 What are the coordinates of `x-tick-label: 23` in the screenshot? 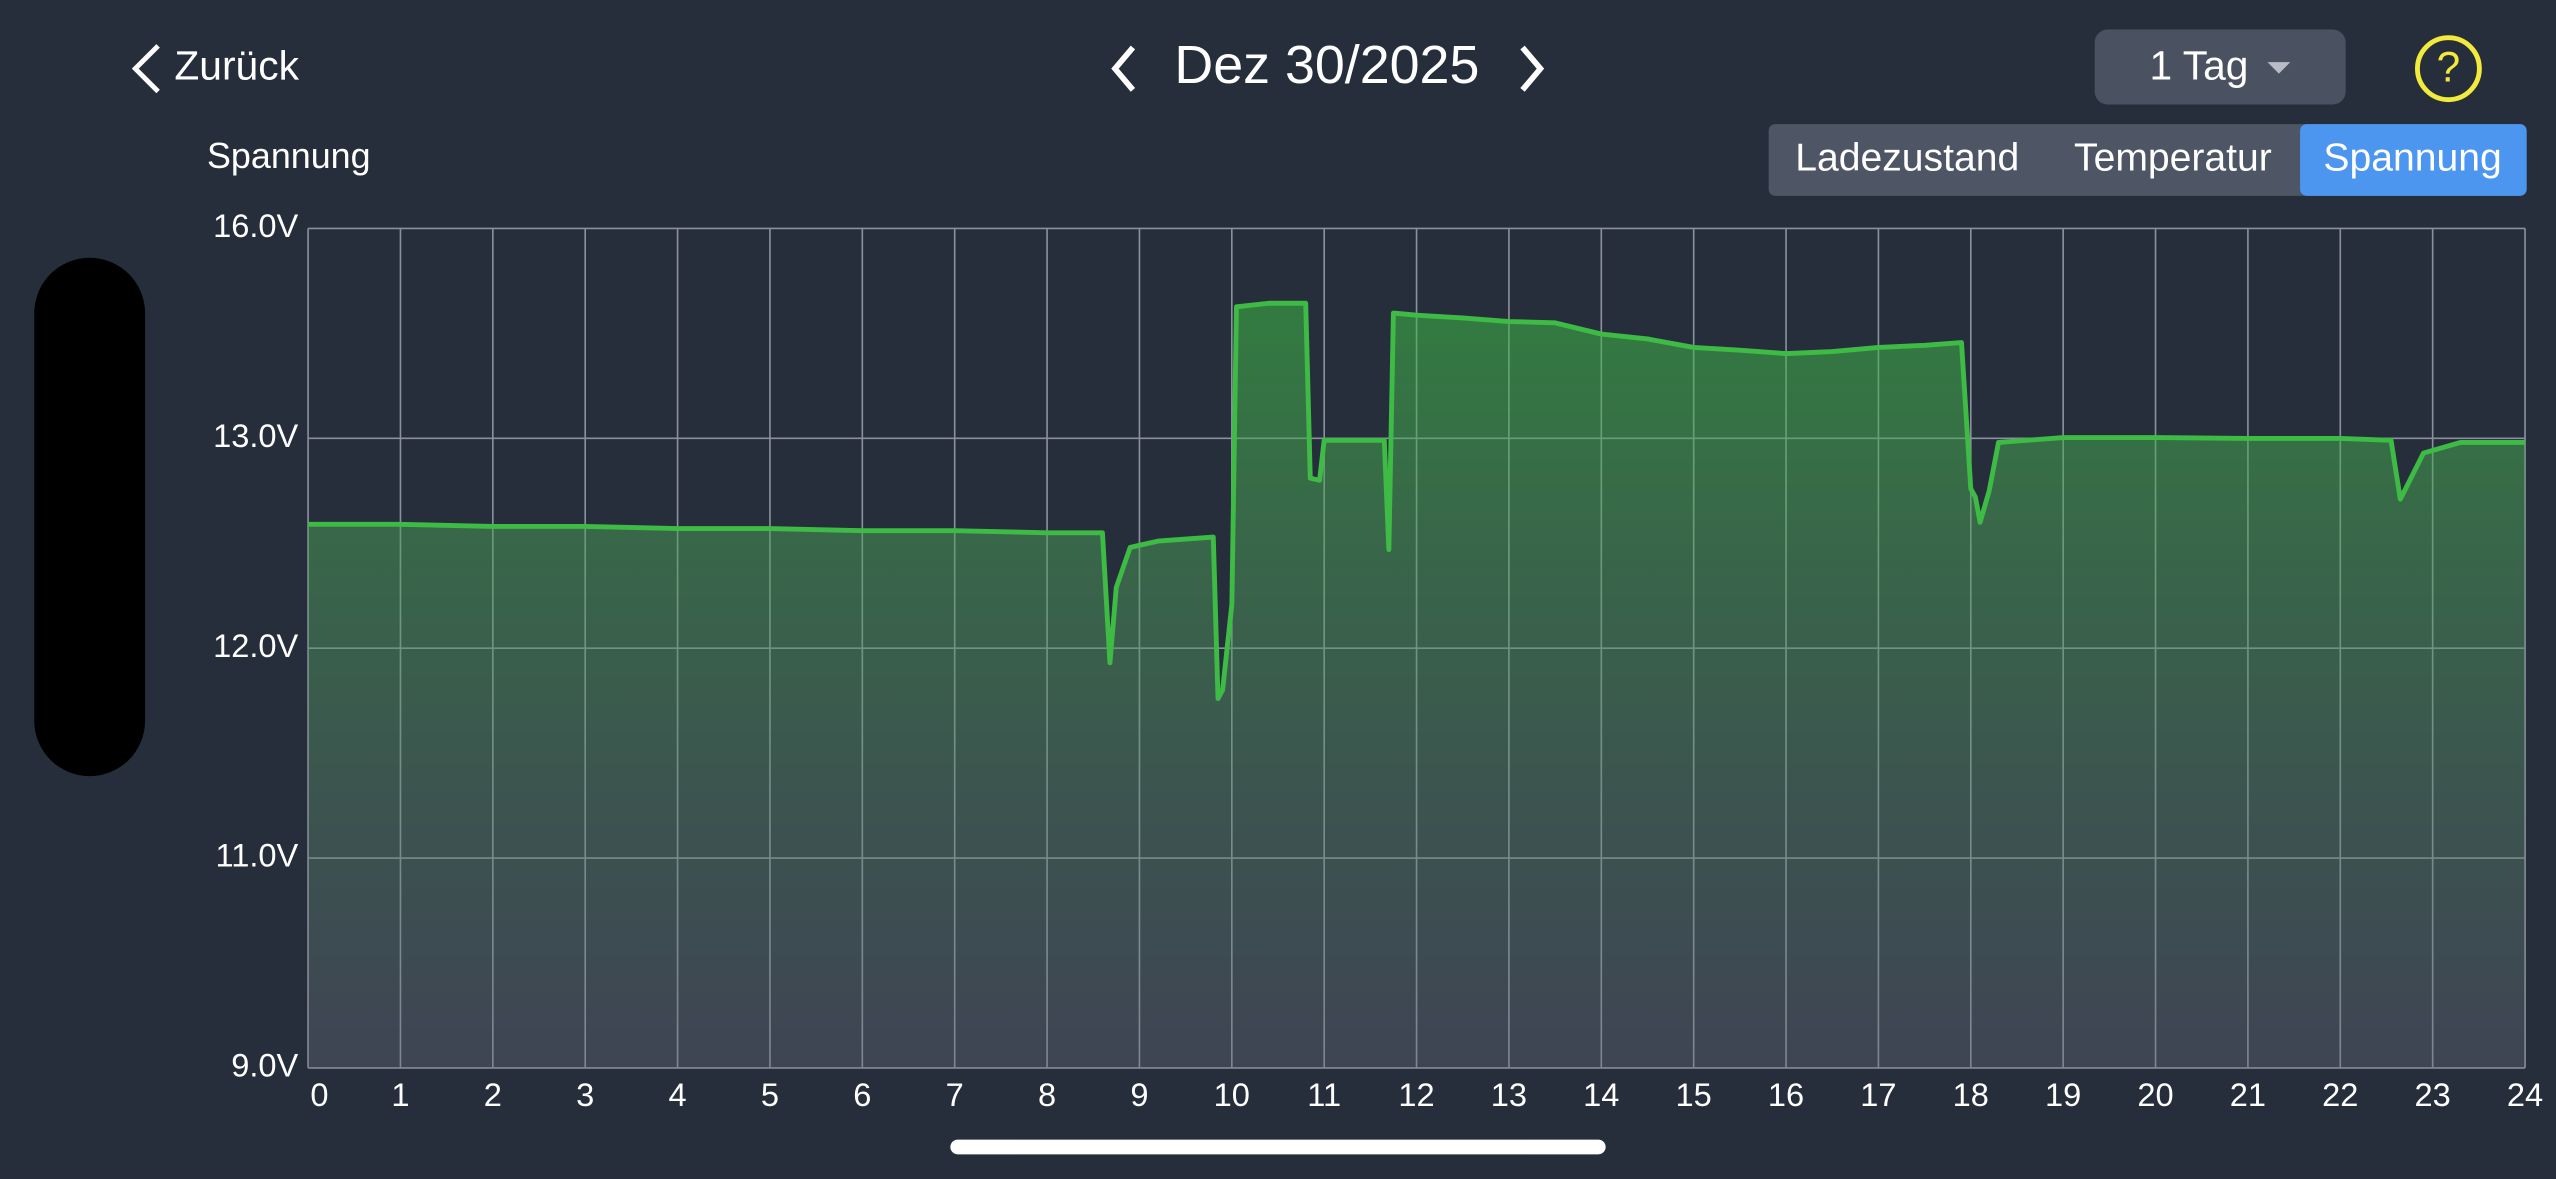 It's located at (2433, 1094).